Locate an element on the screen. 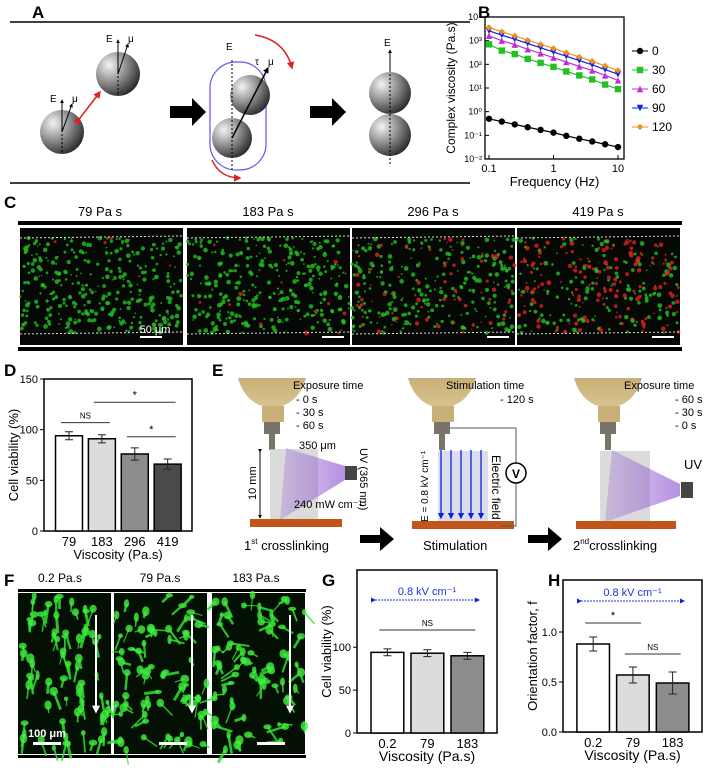 The image size is (710, 774). viscosity-title: 79 Pa s is located at coordinates (100, 211).